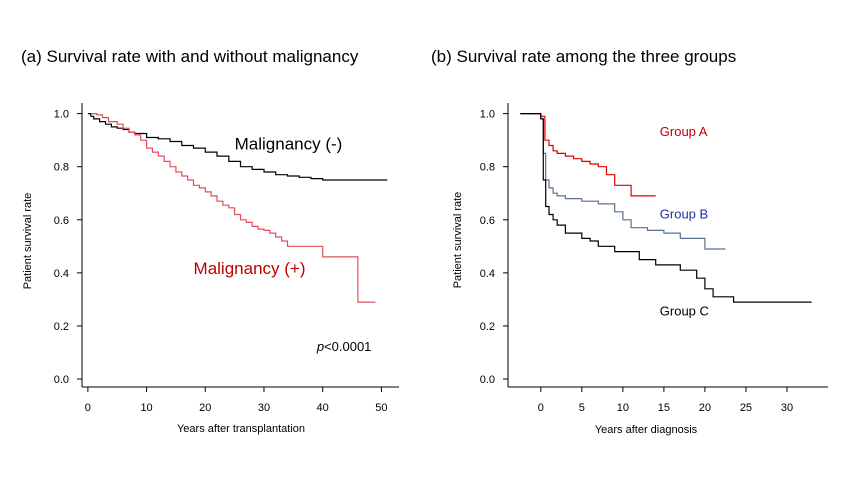 Image resolution: width=853 pixels, height=480 pixels. Describe the element at coordinates (646, 430) in the screenshot. I see `x-axis-label: Years after diagnosis` at that location.